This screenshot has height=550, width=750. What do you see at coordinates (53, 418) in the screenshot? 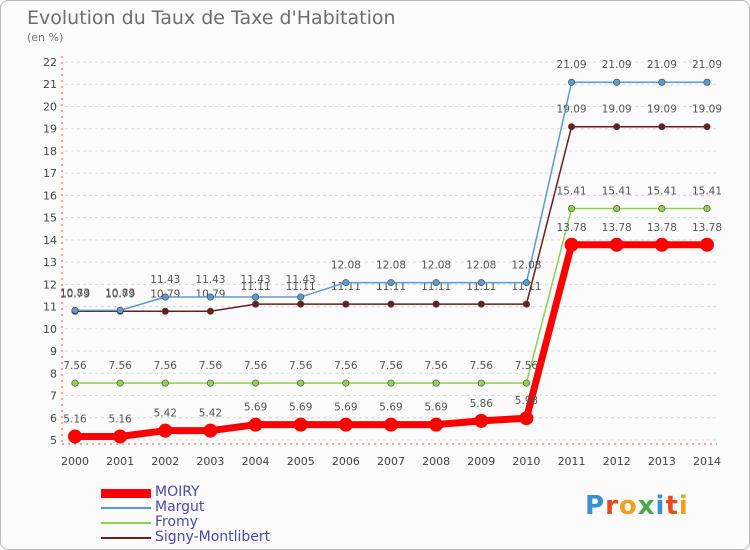
I see `y-tick-label: 6` at bounding box center [53, 418].